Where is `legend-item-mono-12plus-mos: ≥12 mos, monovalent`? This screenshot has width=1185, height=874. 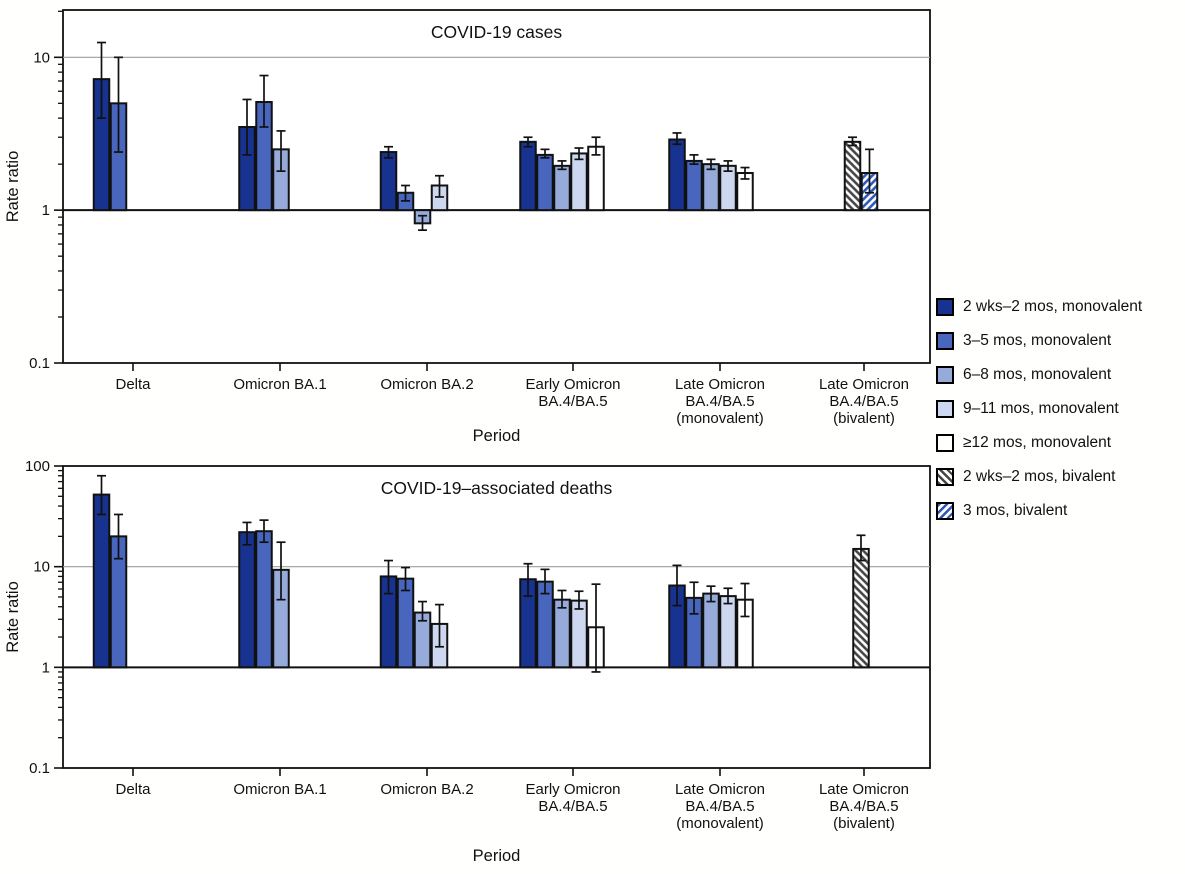 legend-item-mono-12plus-mos: ≥12 mos, monovalent is located at coordinates (1039, 442).